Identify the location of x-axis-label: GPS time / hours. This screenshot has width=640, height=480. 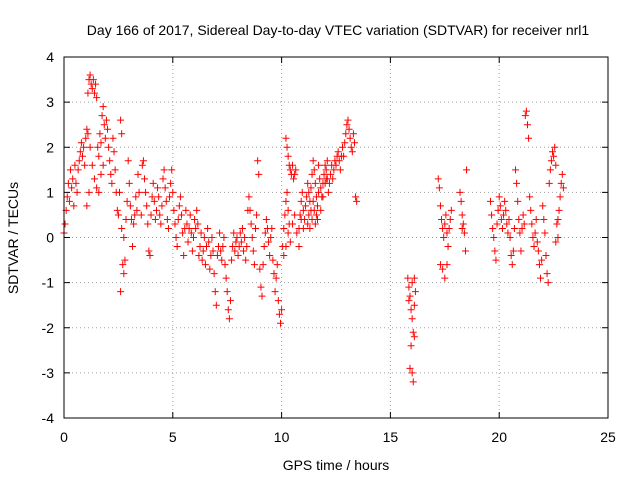
(336, 465).